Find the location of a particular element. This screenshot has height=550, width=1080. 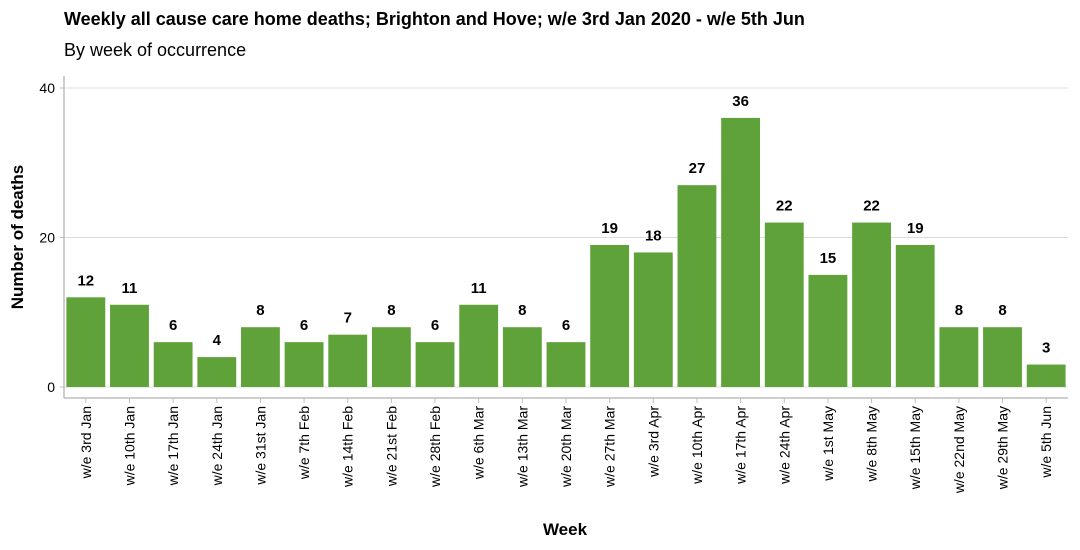

x-tick-label: w/e 21st Feb is located at coordinates (391, 446).